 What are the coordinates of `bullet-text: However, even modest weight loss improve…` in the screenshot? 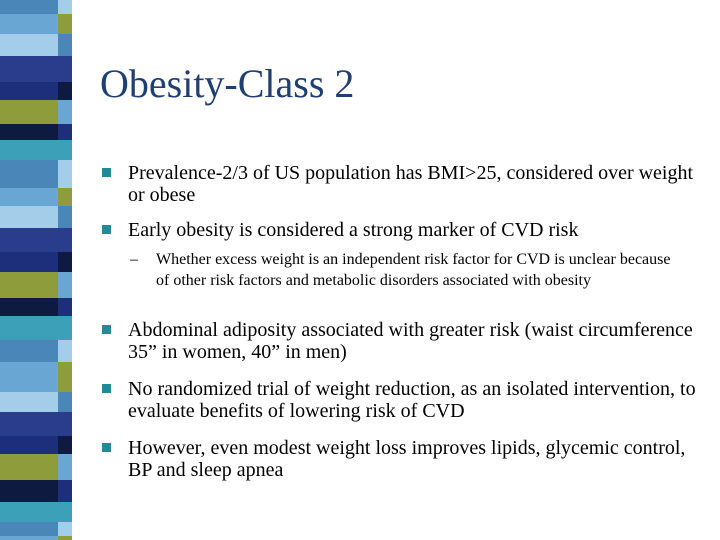 It's located at (407, 459).